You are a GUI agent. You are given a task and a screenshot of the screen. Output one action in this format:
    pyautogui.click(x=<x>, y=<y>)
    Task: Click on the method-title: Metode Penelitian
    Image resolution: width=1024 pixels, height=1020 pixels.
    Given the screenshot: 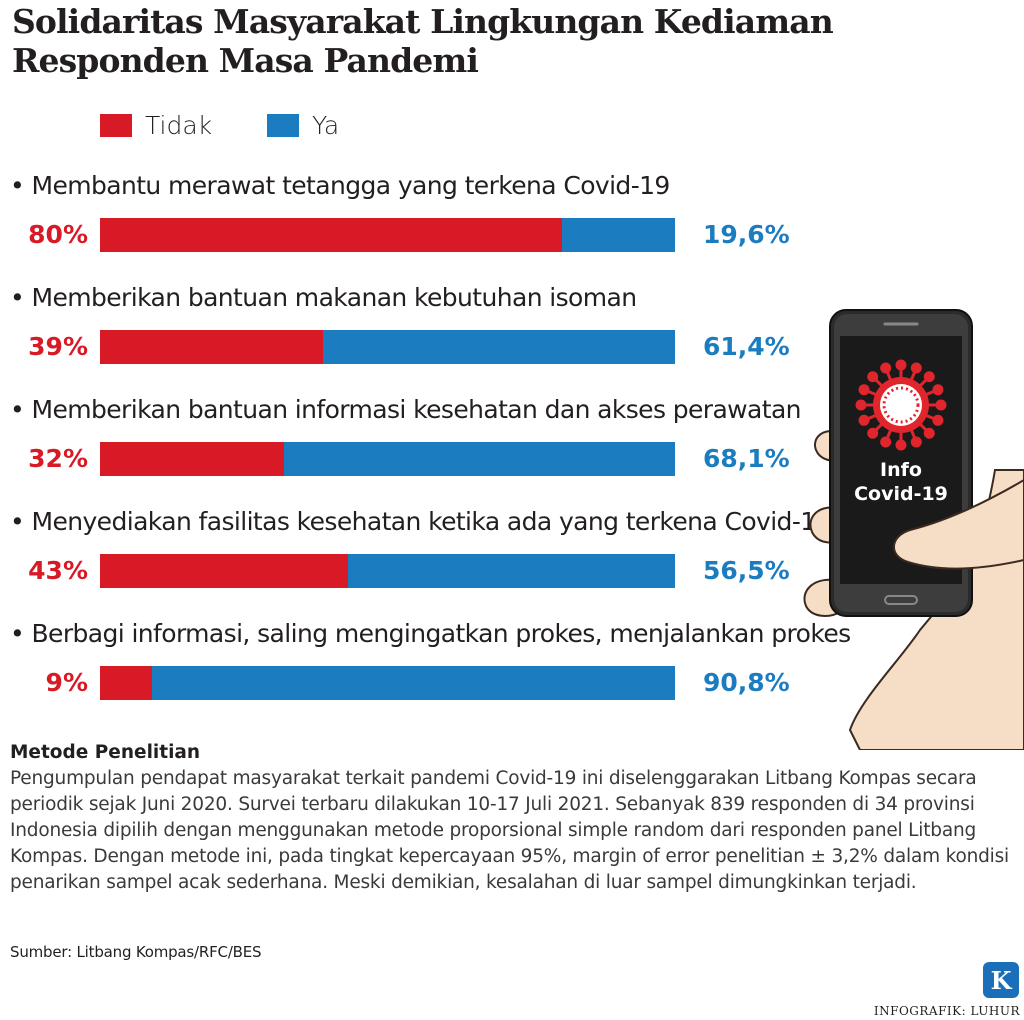 What is the action you would take?
    pyautogui.click(x=105, y=752)
    